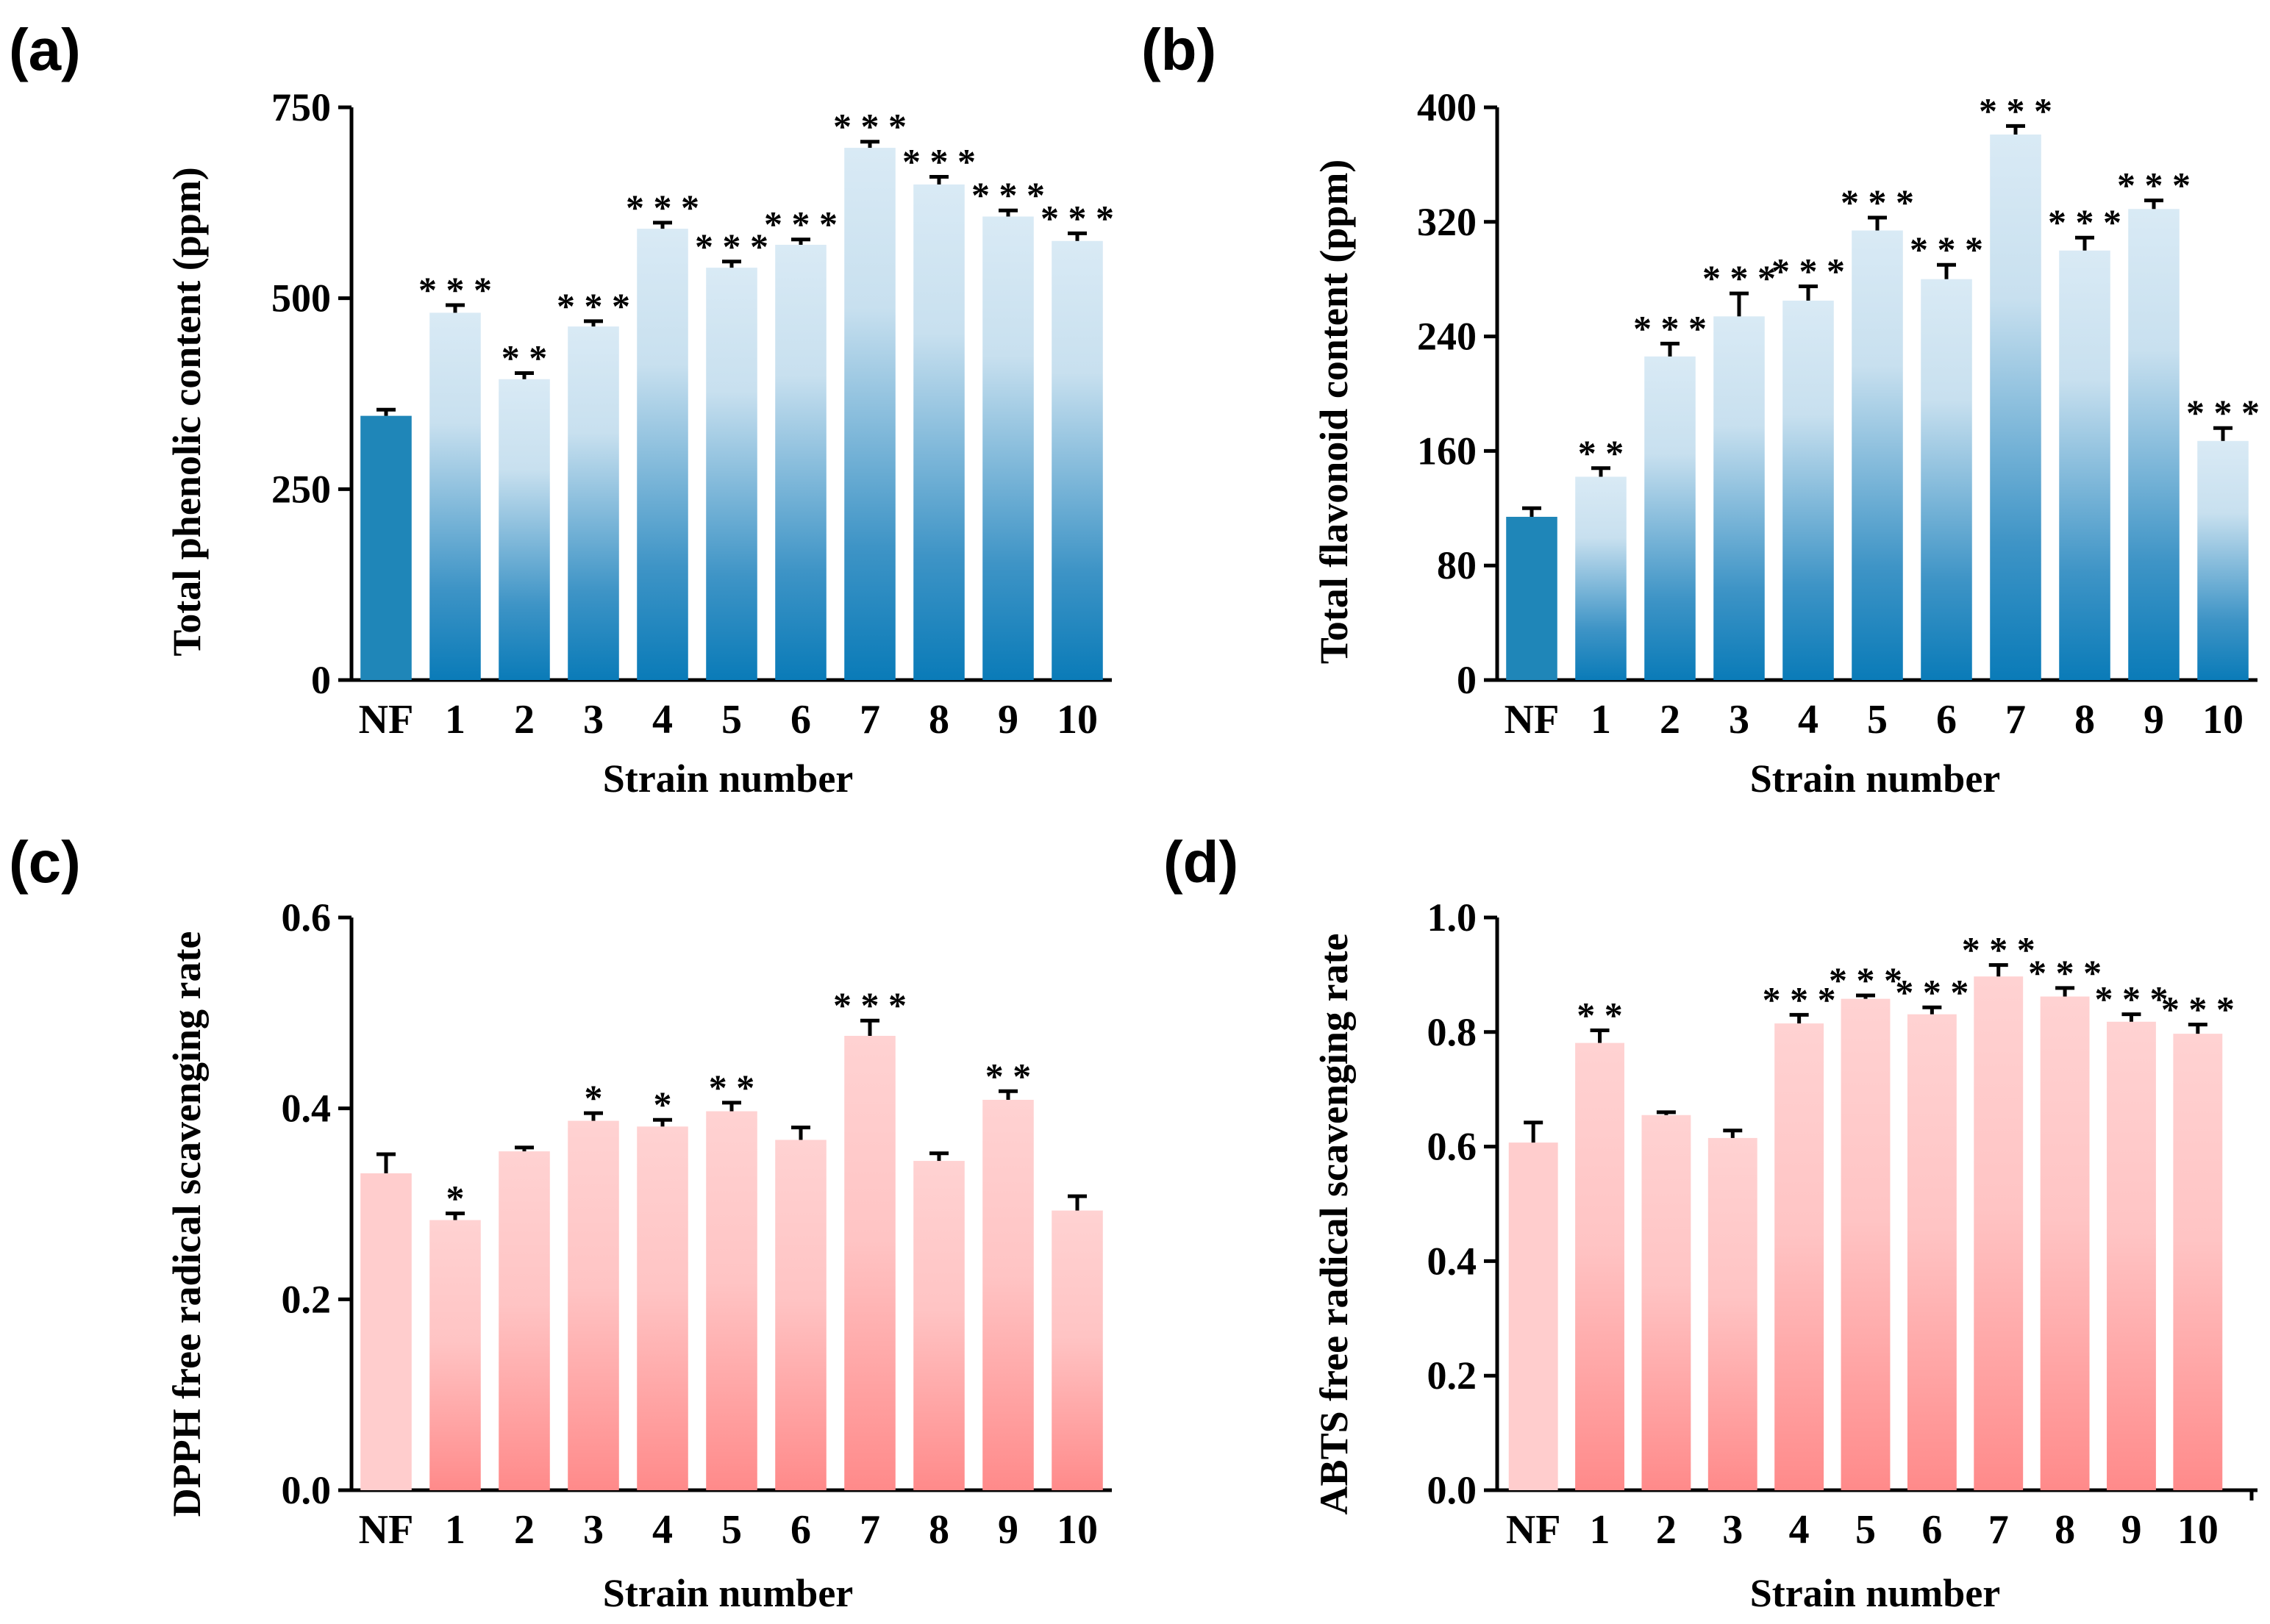 This screenshot has height=1624, width=2270. Describe the element at coordinates (1334, 1224) in the screenshot. I see `y-axis-label-d: ABTS free radical scavenging rate` at that location.